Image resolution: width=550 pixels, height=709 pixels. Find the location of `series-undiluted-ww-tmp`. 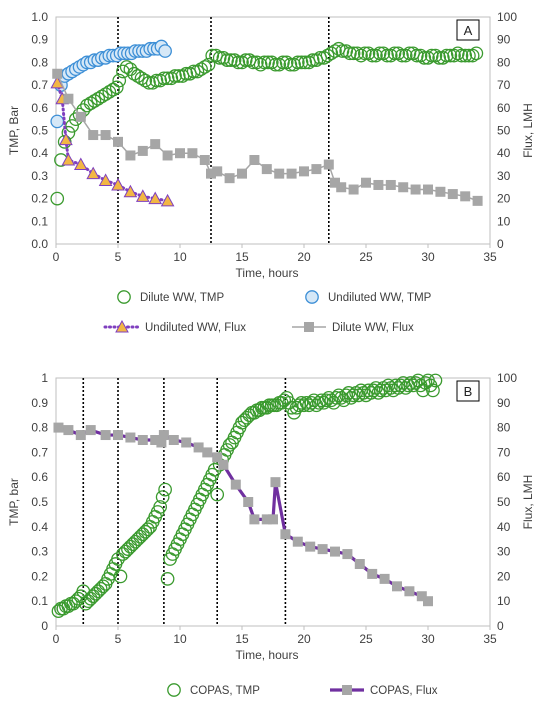

series-undiluted-ww-tmp is located at coordinates (111, 84).